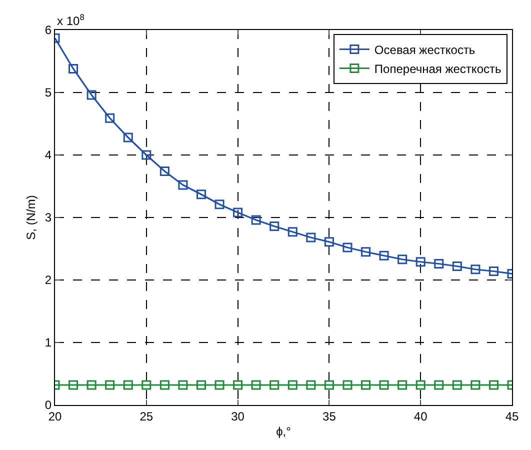 The image size is (531, 450). I want to click on legend-label: Поперечная жесткость, so click(438, 69).